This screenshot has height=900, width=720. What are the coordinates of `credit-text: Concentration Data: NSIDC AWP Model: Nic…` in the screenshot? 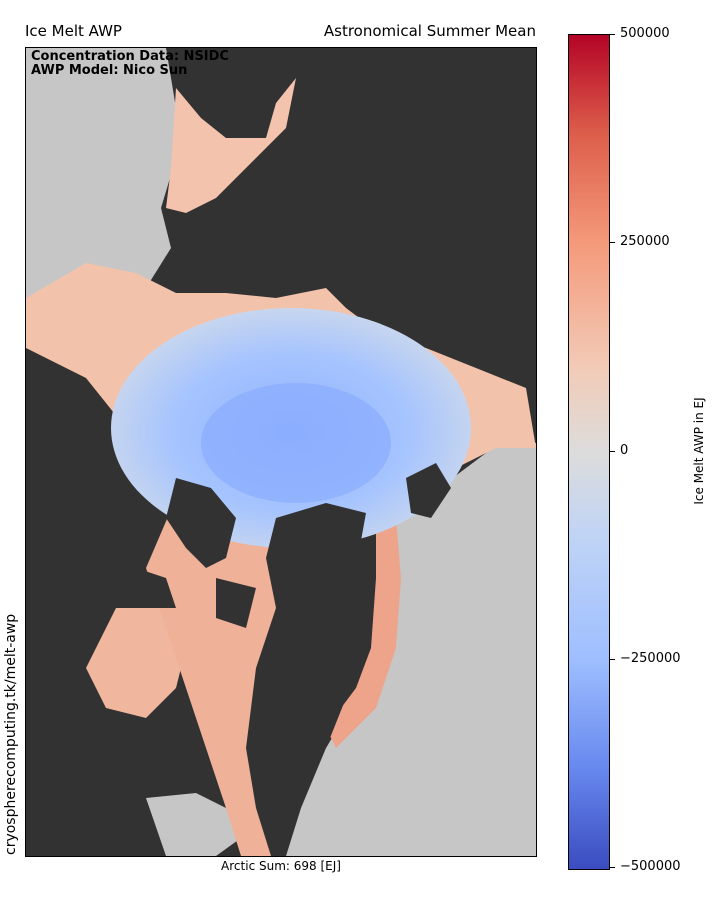 It's located at (130, 64).